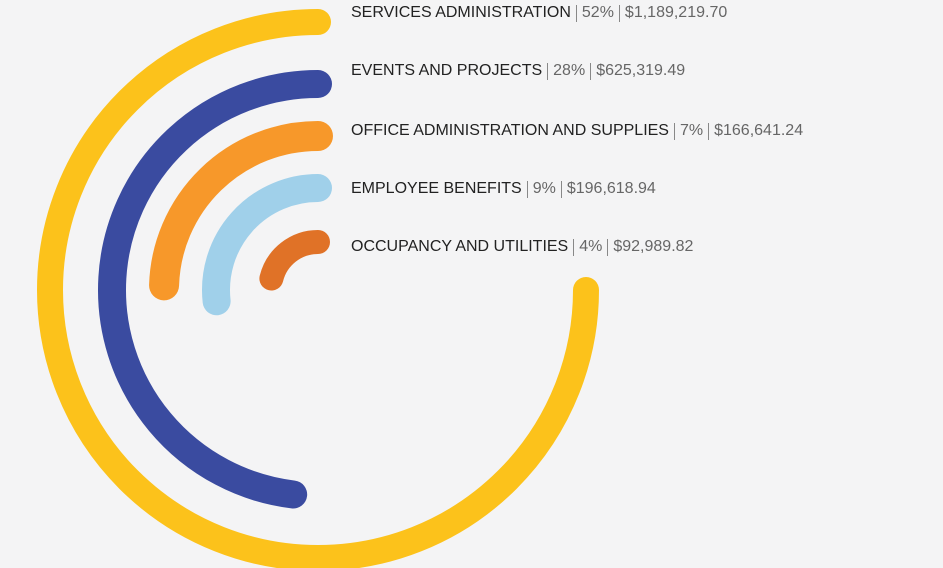 The height and width of the screenshot is (568, 943). What do you see at coordinates (641, 70) in the screenshot?
I see `amount-label: $625,319.49` at bounding box center [641, 70].